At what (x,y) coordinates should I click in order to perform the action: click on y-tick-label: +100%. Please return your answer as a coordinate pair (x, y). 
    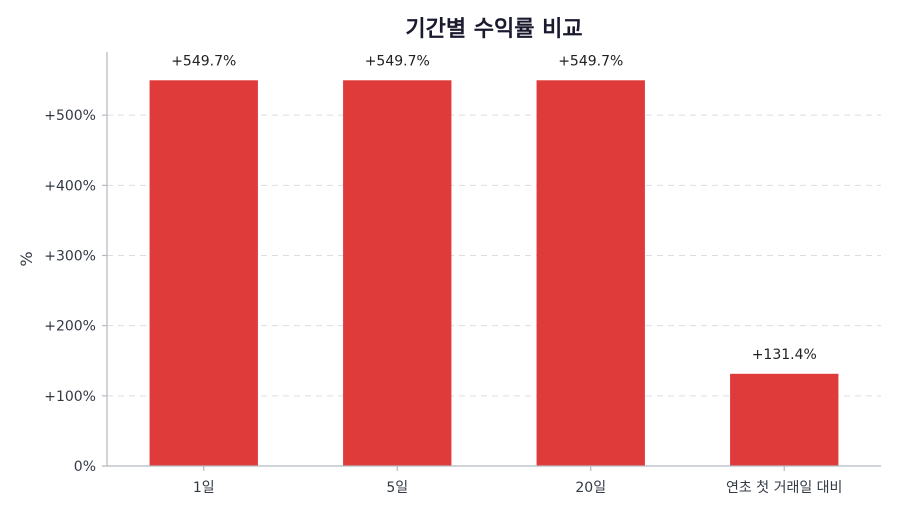
    Looking at the image, I should click on (70, 397).